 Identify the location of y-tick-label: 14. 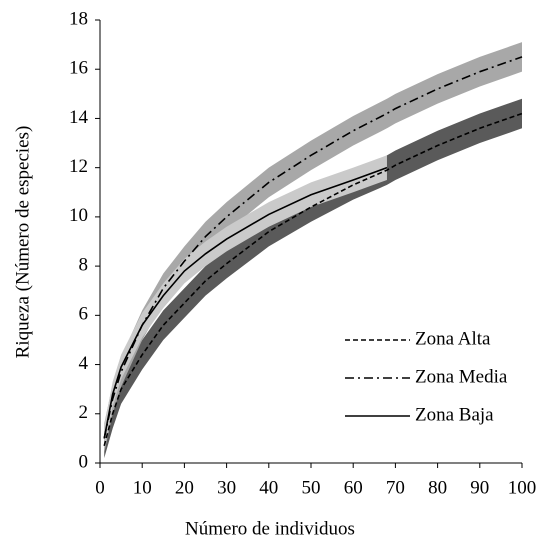
(79, 117).